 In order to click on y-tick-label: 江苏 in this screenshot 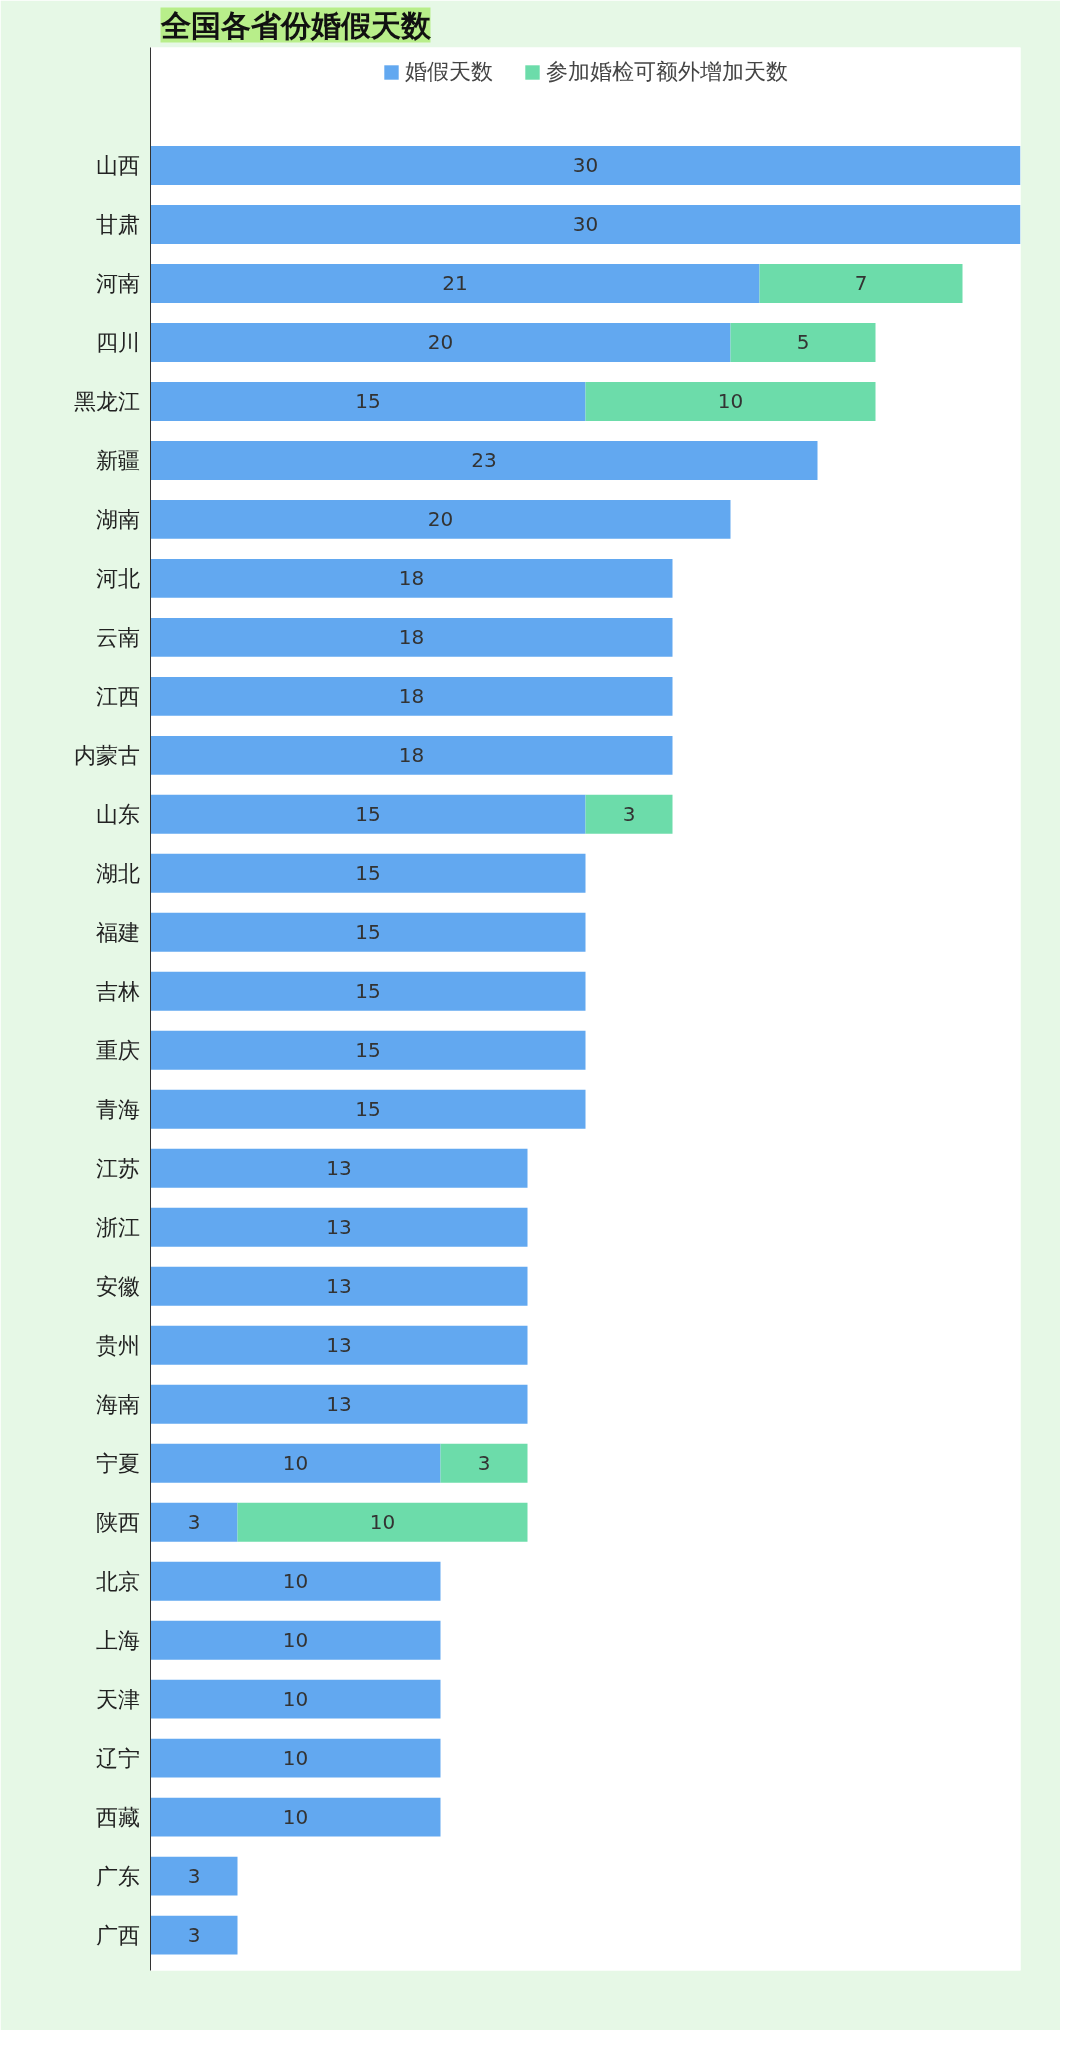, I will do `click(117, 1168)`.